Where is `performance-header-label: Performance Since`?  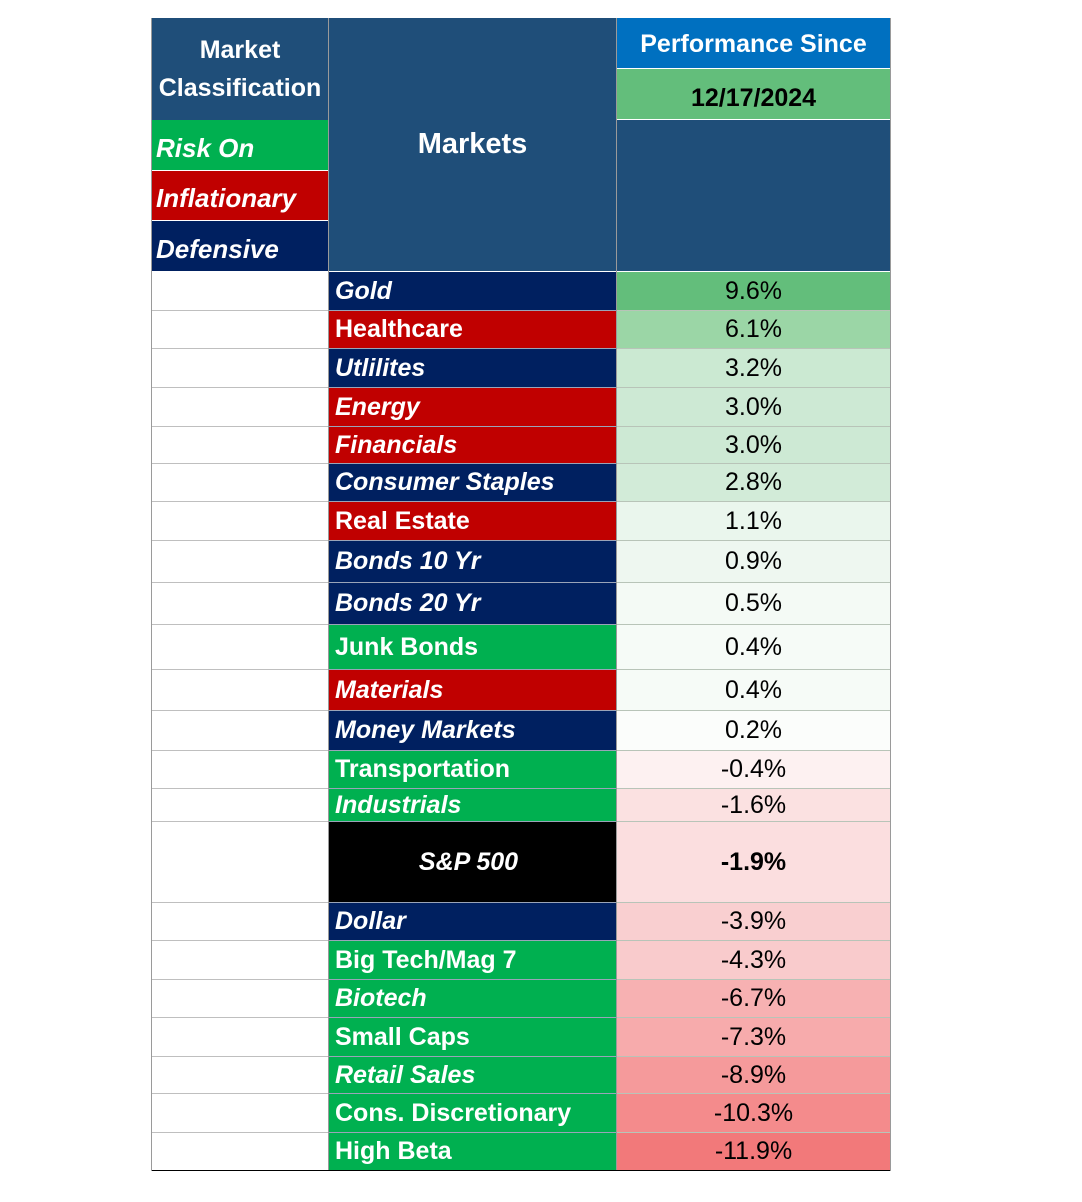 performance-header-label: Performance Since is located at coordinates (753, 44).